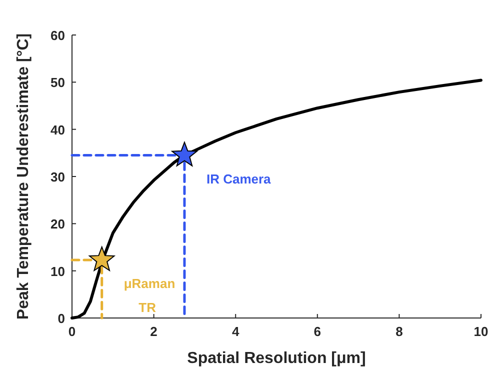 Image resolution: width=500 pixels, height=381 pixels. I want to click on y-tick-label: 50, so click(57, 82).